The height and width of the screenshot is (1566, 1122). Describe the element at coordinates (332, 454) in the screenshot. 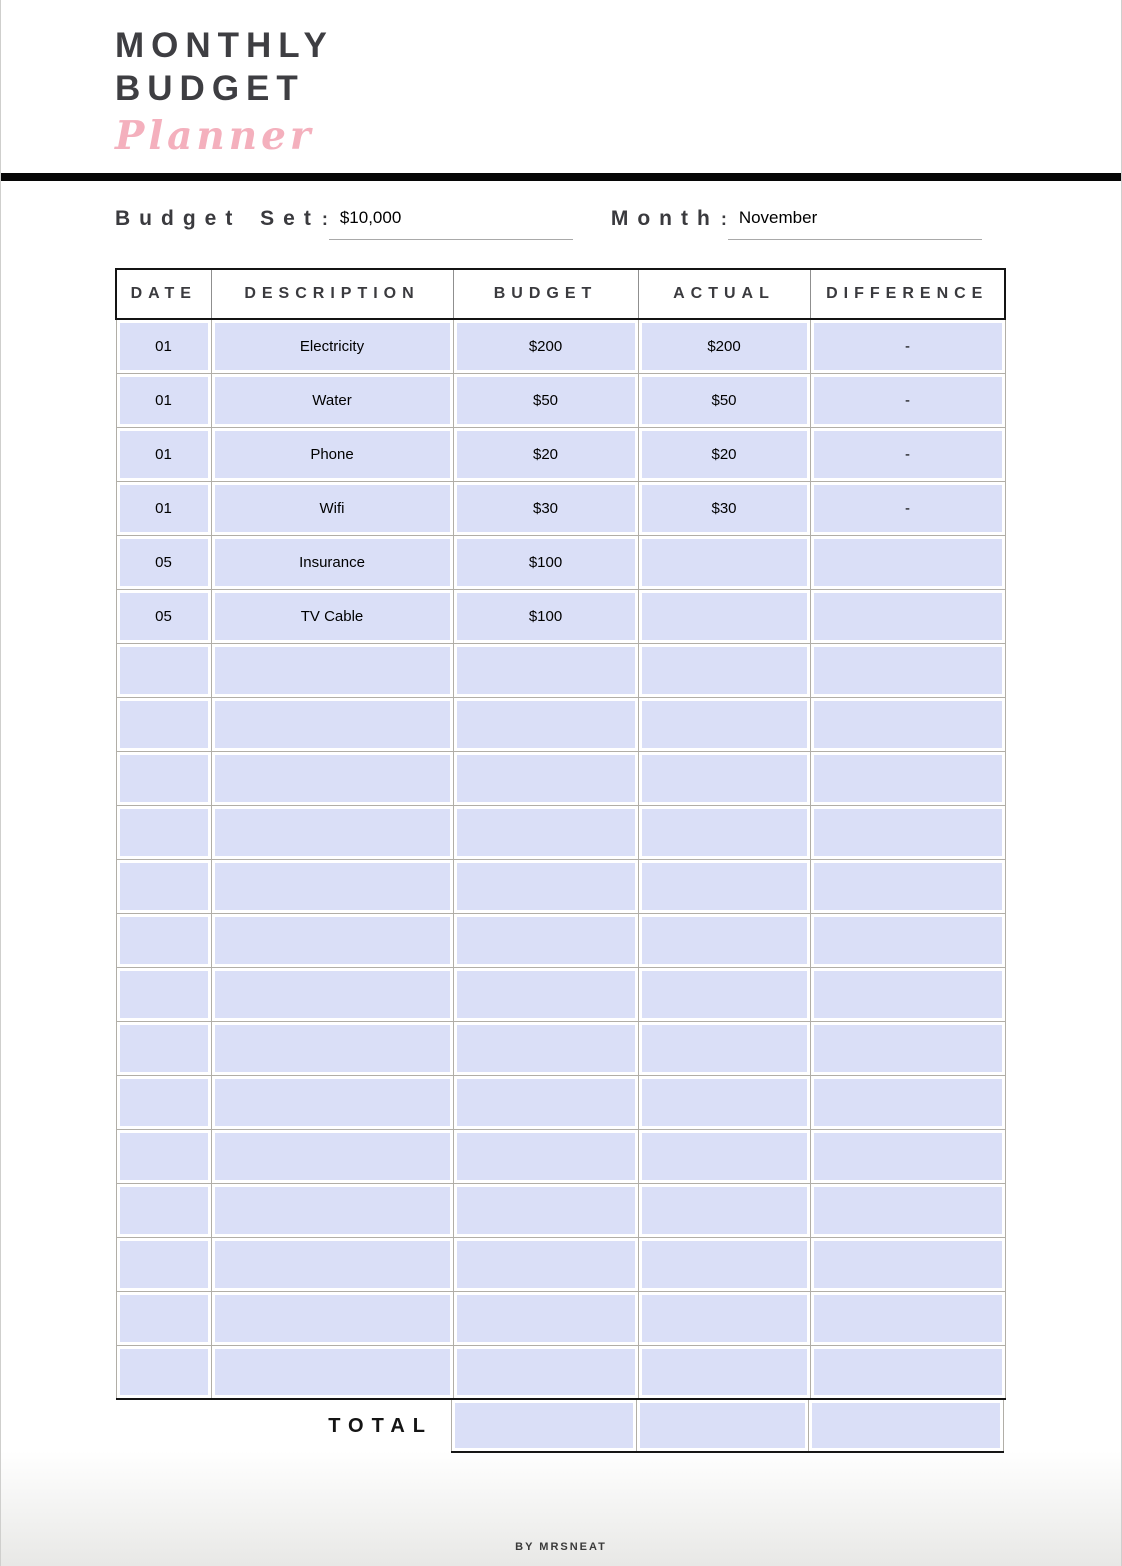

I see `cell-description: Phone` at that location.